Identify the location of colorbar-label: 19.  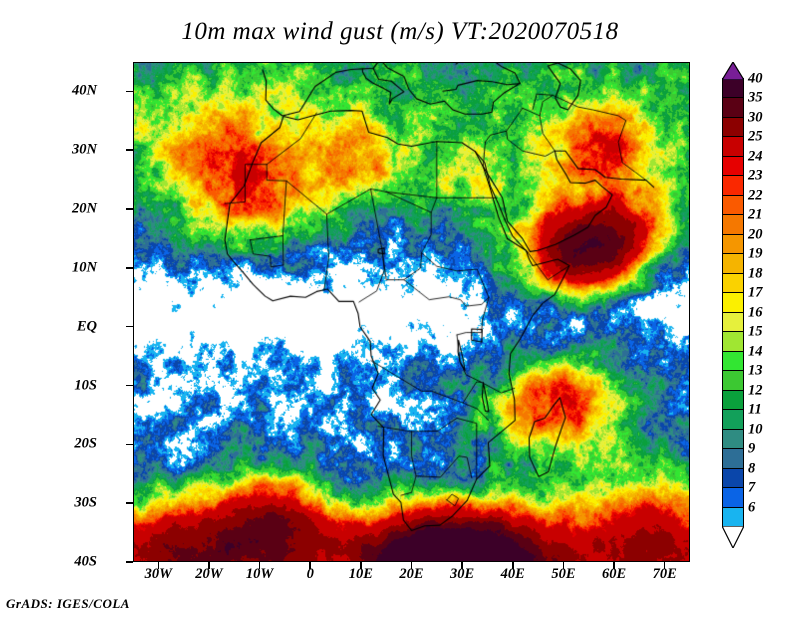
(755, 253).